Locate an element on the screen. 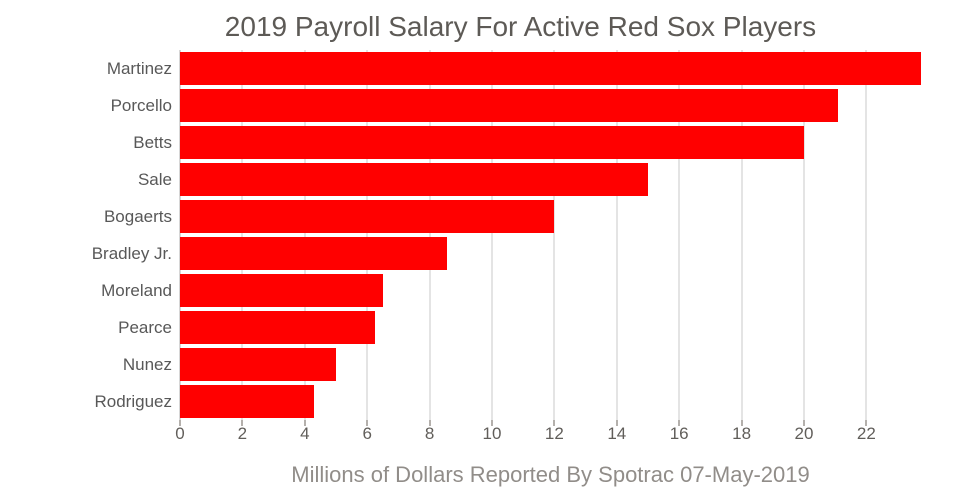 The width and height of the screenshot is (960, 500). y-category-label: Bogaerts is located at coordinates (137, 216).